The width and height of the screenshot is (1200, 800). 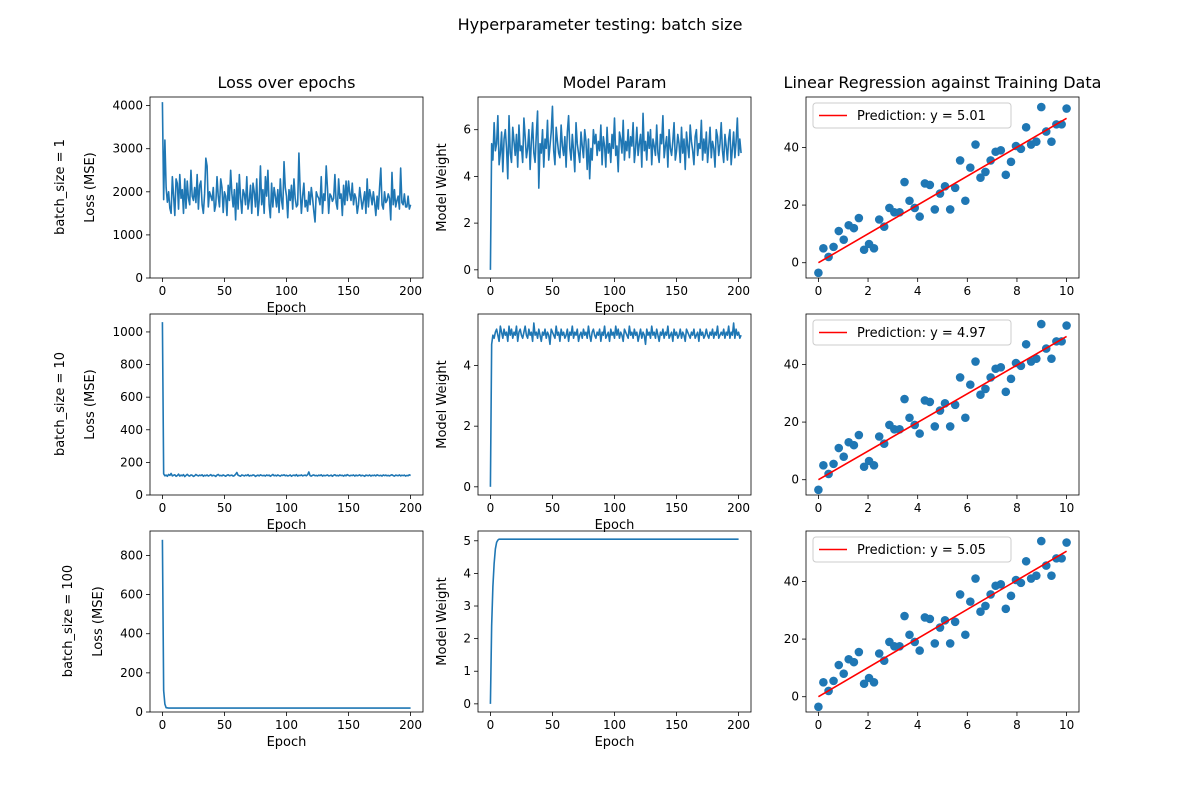 I want to click on x-tick-label: 4, so click(x=918, y=508).